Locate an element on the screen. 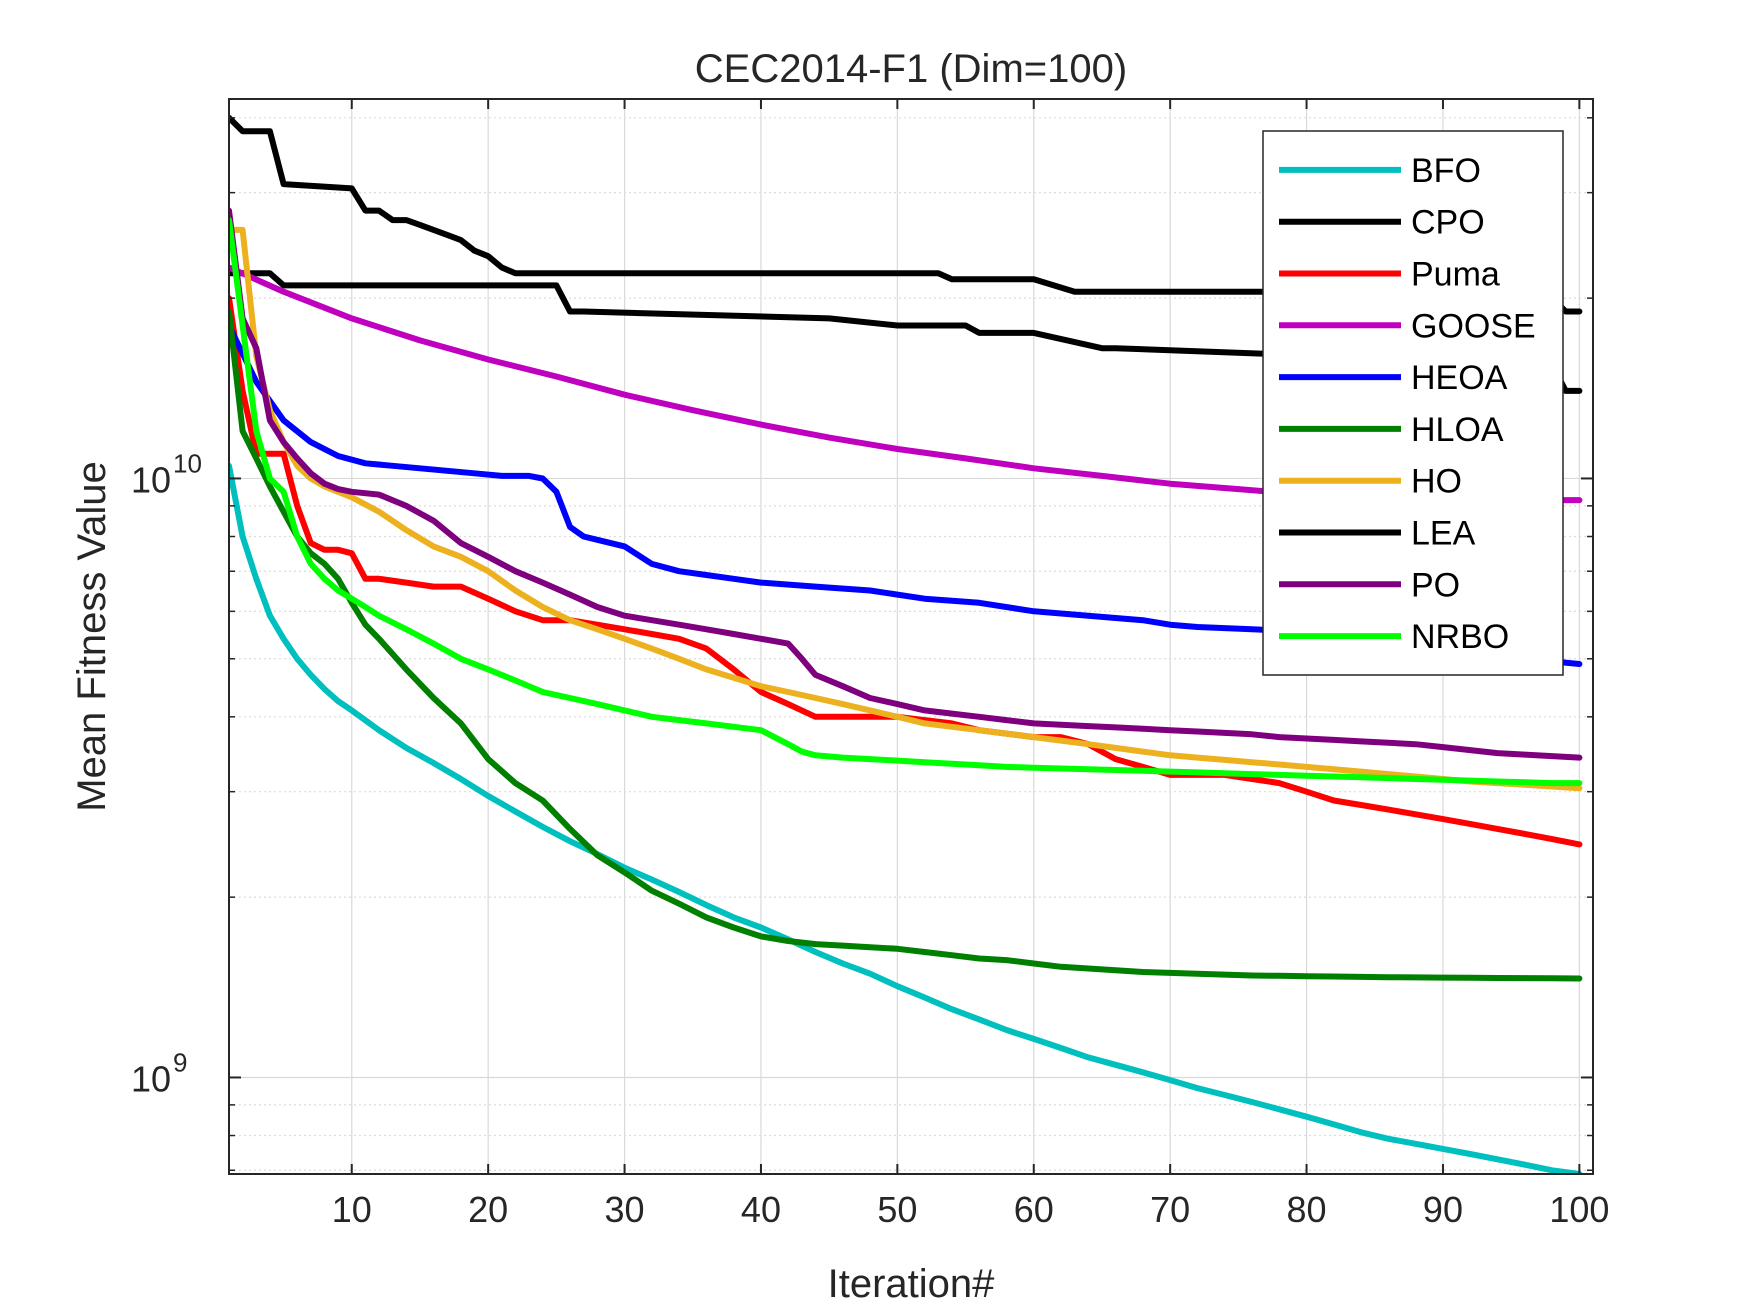 This screenshot has width=1750, height=1313. y-tick-label-exponent: 9 is located at coordinates (180, 1062).